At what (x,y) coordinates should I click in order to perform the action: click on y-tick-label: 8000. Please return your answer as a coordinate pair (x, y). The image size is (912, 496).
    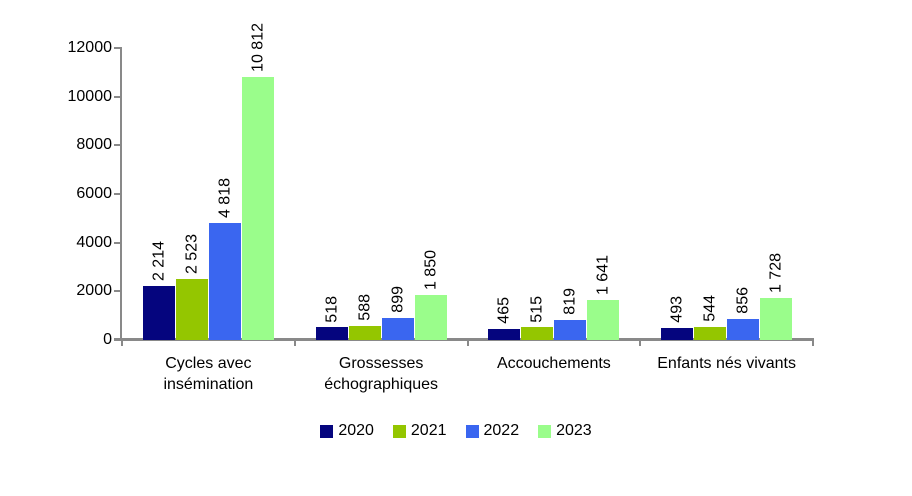
    Looking at the image, I should click on (94, 145).